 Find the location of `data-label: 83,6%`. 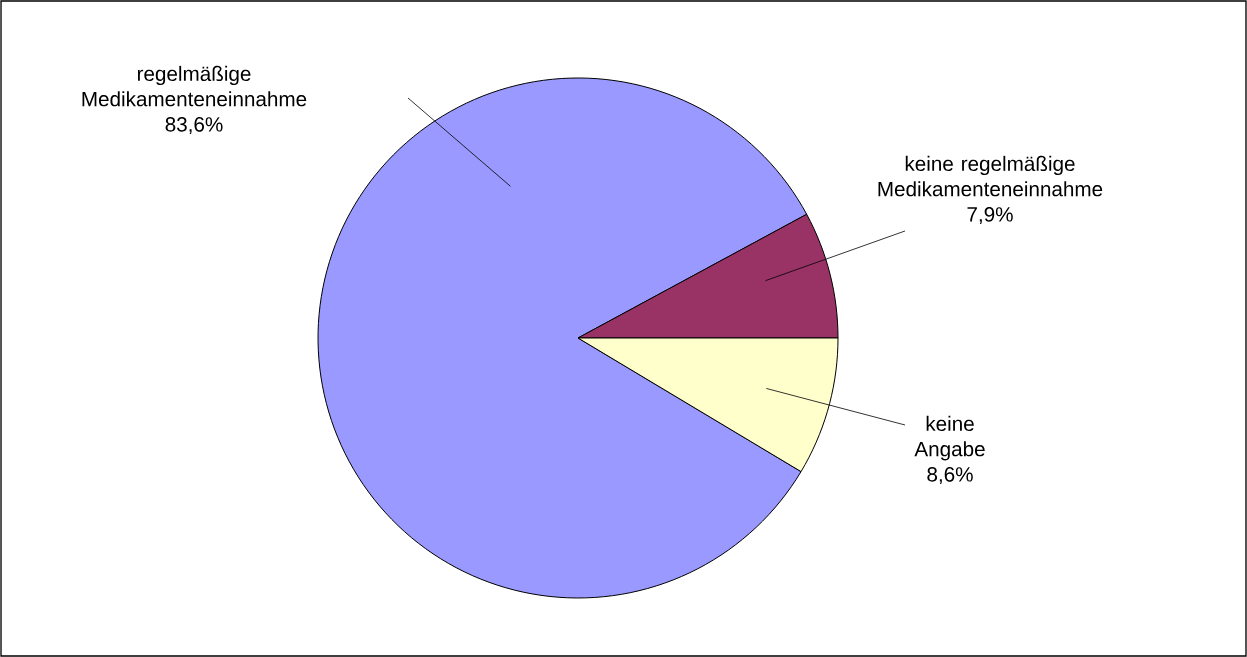

data-label: 83,6% is located at coordinates (194, 126).